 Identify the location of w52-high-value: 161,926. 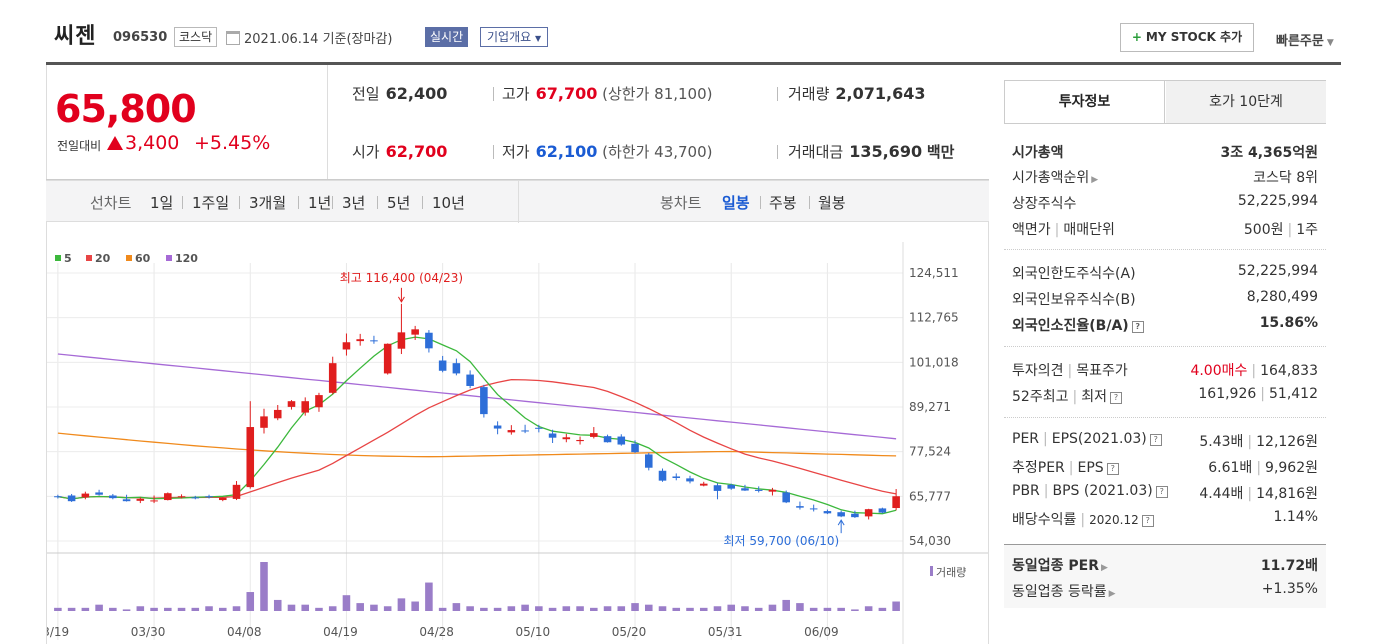
(1227, 394).